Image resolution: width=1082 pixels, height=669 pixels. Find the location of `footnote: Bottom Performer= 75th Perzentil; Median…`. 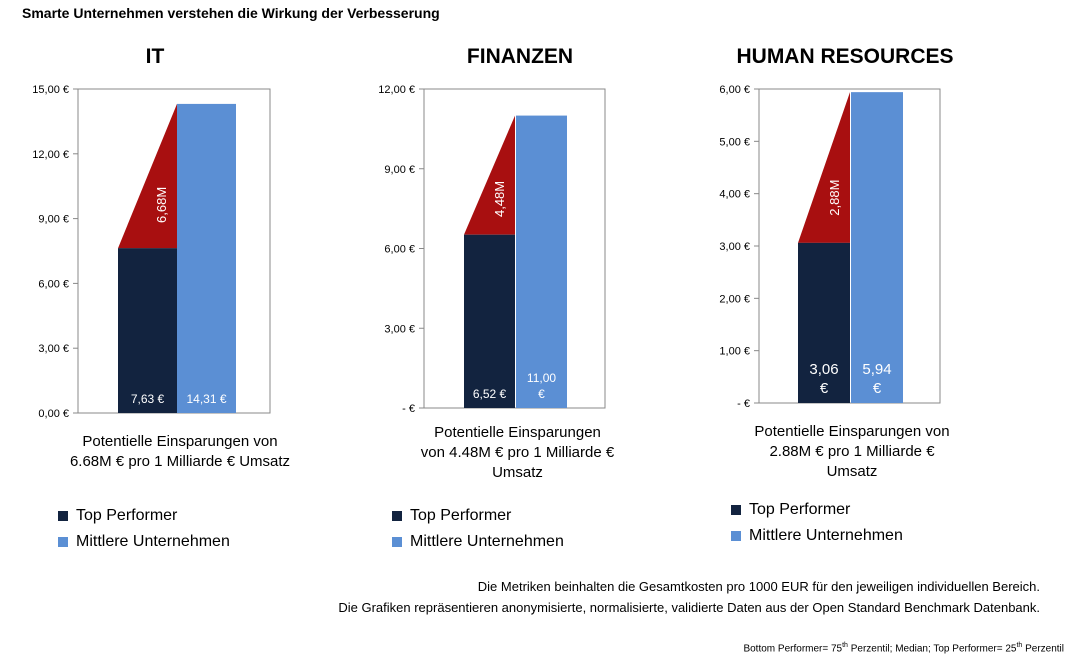

footnote: Bottom Performer= 75th Perzentil; Median… is located at coordinates (903, 648).